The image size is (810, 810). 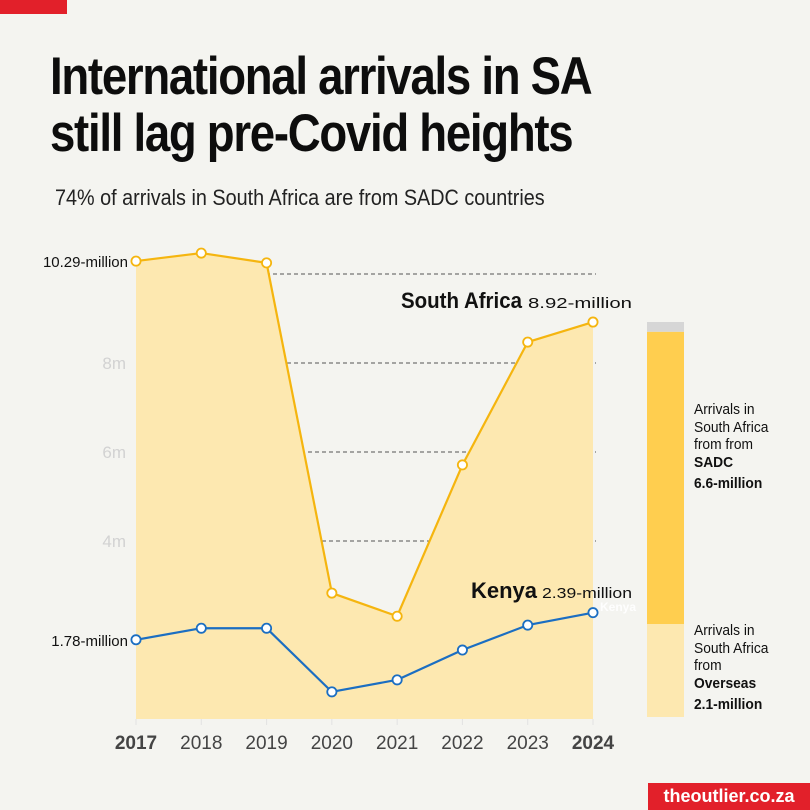 I want to click on x-tick-label-2022: 2022, so click(x=462, y=743).